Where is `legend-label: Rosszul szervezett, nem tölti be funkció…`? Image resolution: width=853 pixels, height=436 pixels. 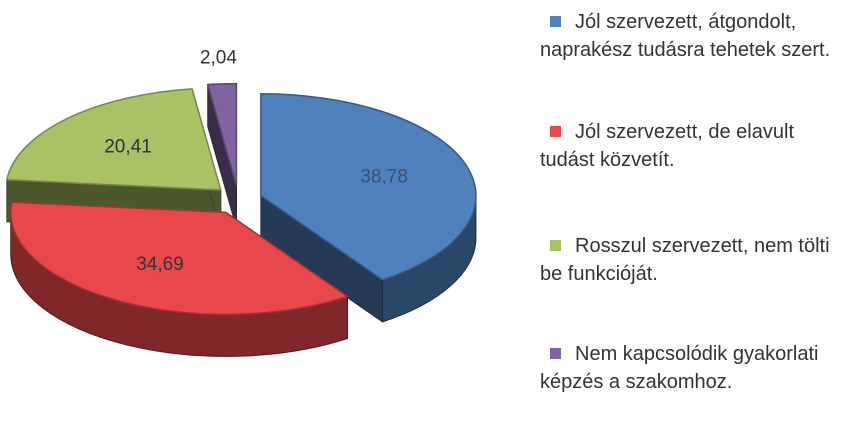 legend-label: Rosszul szervezett, nem tölti be funkció… is located at coordinates (685, 260).